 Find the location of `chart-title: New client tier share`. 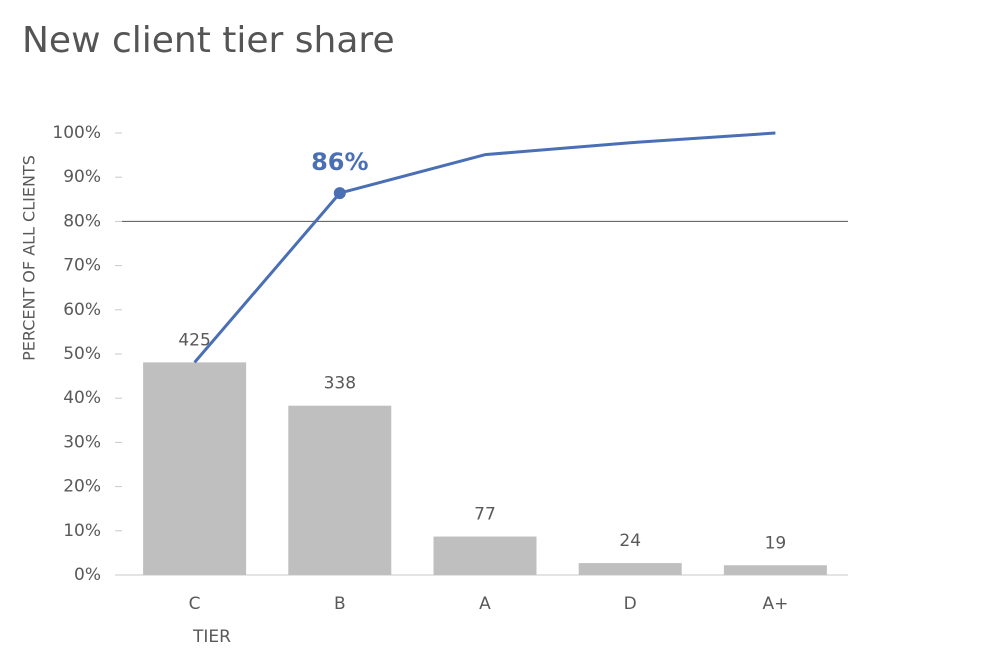

chart-title: New client tier share is located at coordinates (208, 40).